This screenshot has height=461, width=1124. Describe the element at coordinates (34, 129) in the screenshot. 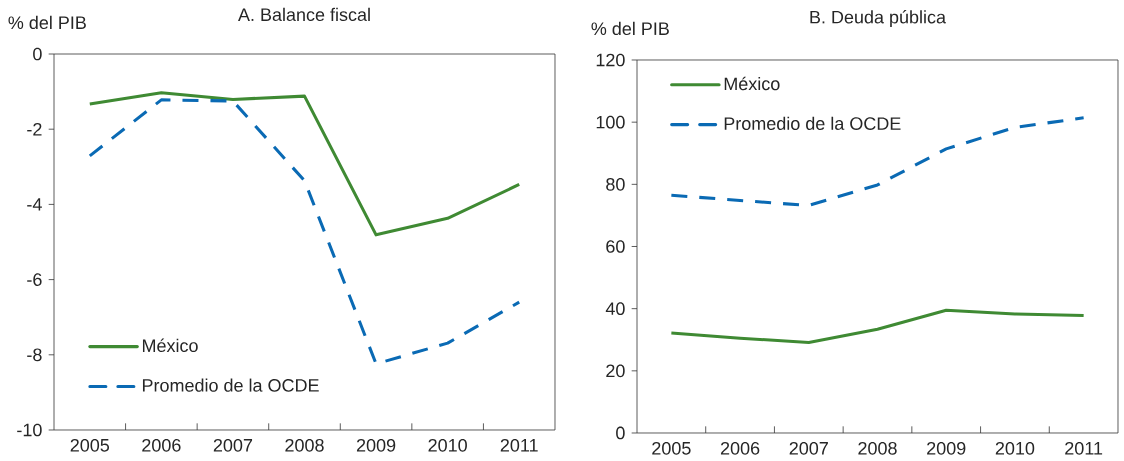

I see `y-tick-label: -2` at that location.